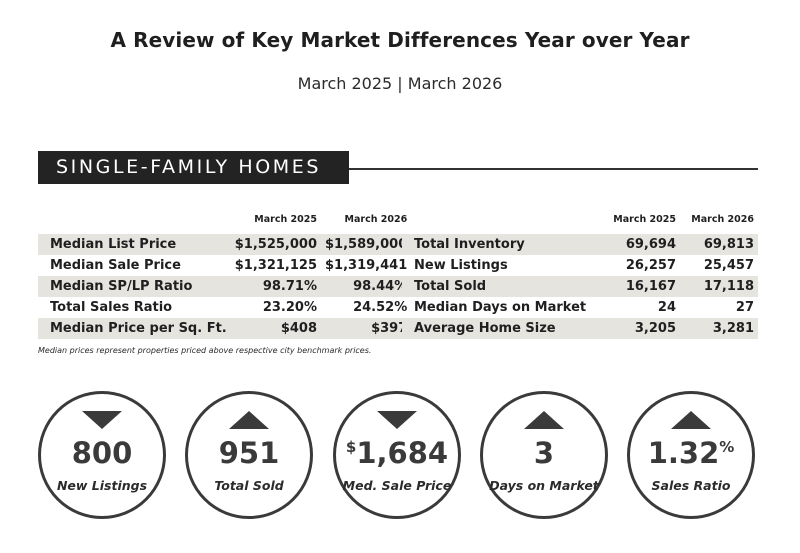  Describe the element at coordinates (380, 307) in the screenshot. I see `value-2026: 24.52%` at that location.